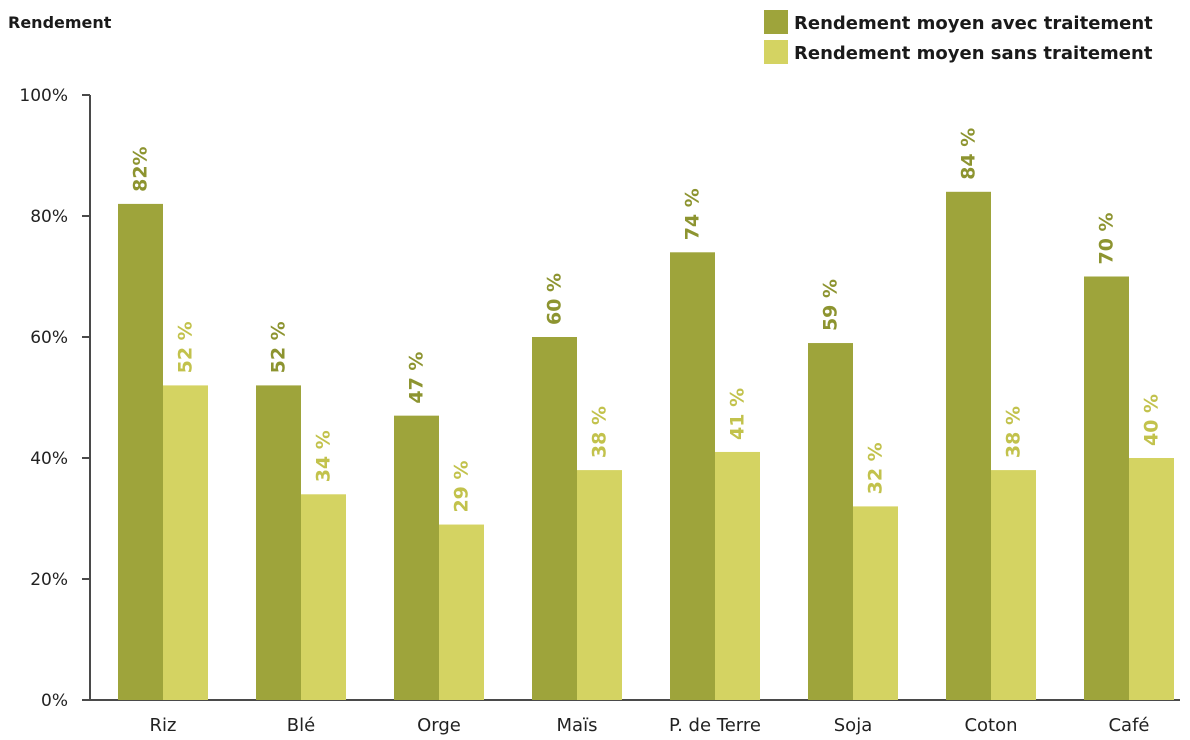 The width and height of the screenshot is (1190, 740). Describe the element at coordinates (973, 23) in the screenshot. I see `legend-label-avec: Rendement moyen avec traitement` at that location.